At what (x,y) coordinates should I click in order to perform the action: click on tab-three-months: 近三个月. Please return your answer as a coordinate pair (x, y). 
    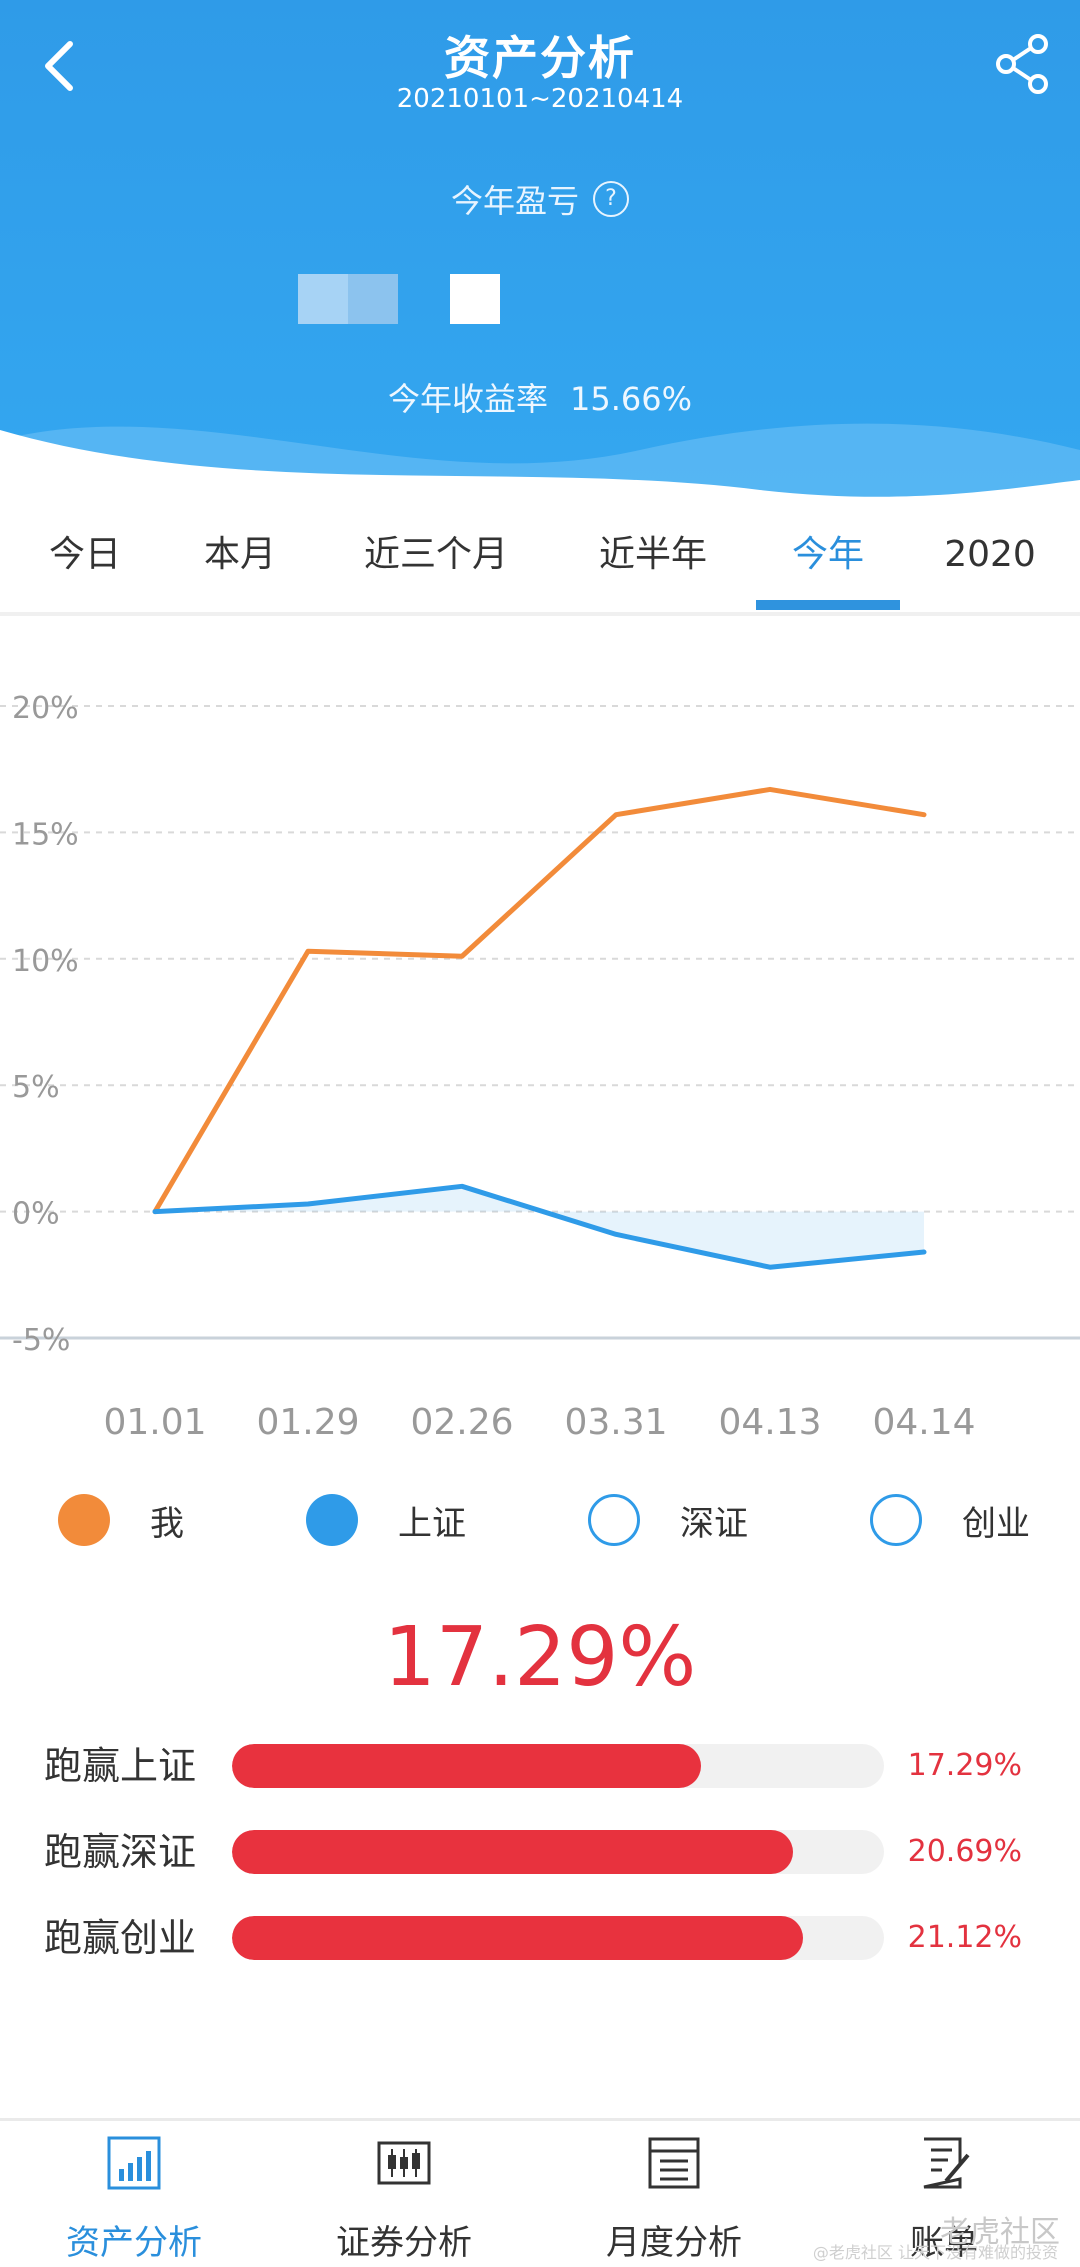
    Looking at the image, I should click on (435, 554).